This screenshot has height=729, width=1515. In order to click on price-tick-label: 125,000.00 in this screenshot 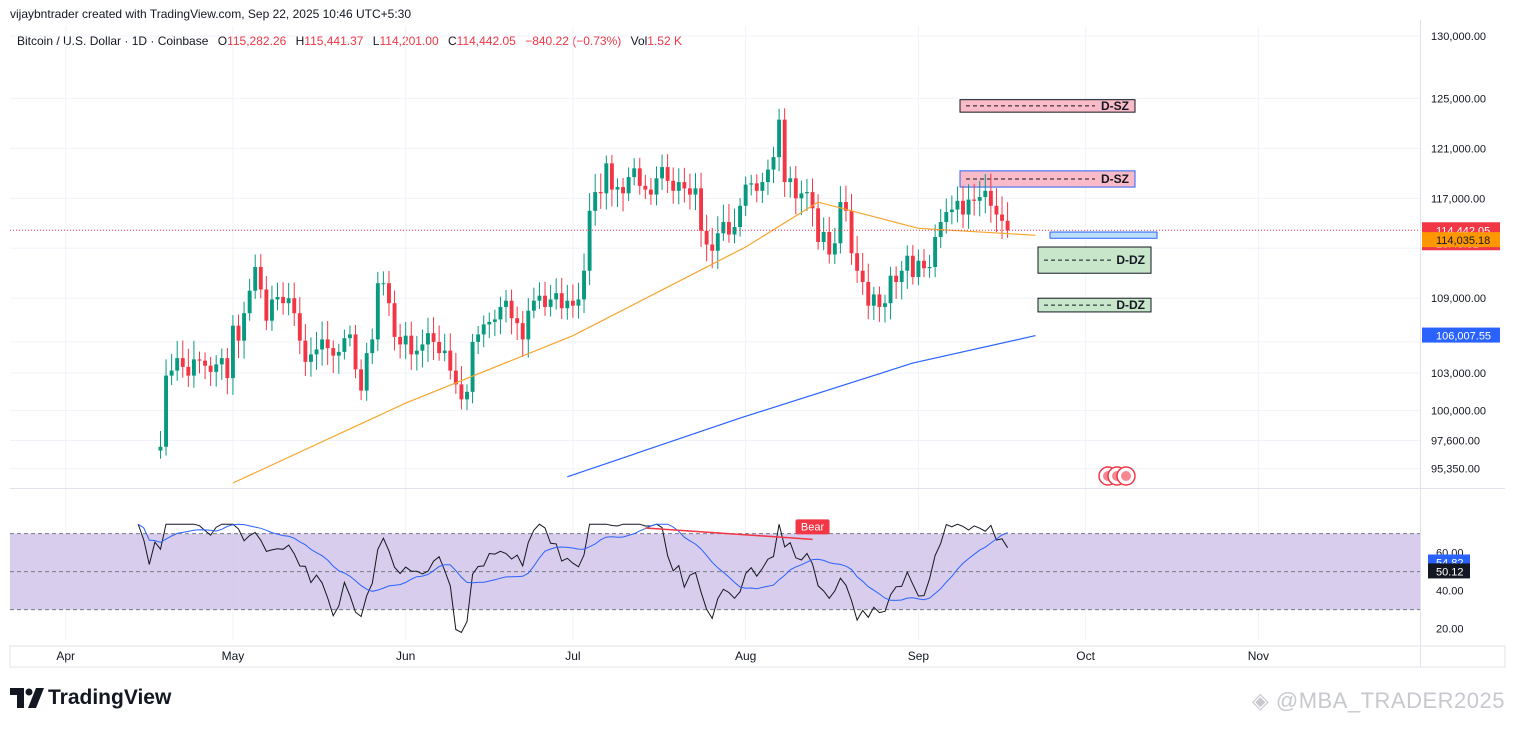, I will do `click(1458, 99)`.